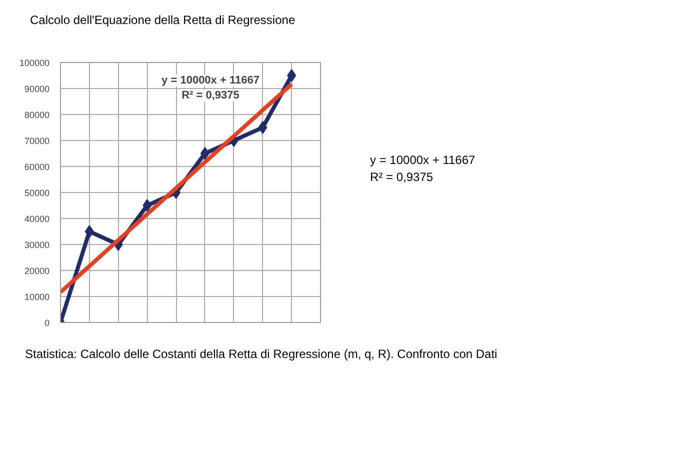  Describe the element at coordinates (37, 245) in the screenshot. I see `y-tick-label: 30000` at that location.